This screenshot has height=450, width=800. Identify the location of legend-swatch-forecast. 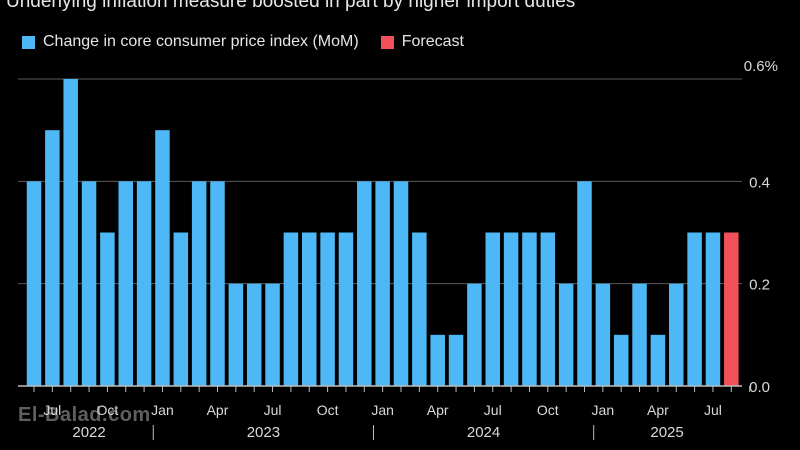
(387, 42).